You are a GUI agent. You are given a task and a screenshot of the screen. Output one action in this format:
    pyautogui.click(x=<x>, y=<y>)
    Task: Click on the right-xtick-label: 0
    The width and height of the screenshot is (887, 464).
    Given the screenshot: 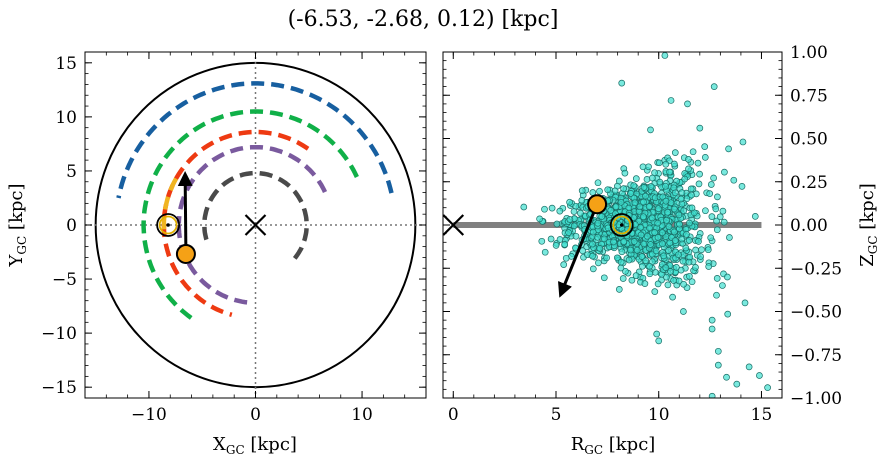 What is the action you would take?
    pyautogui.click(x=453, y=415)
    